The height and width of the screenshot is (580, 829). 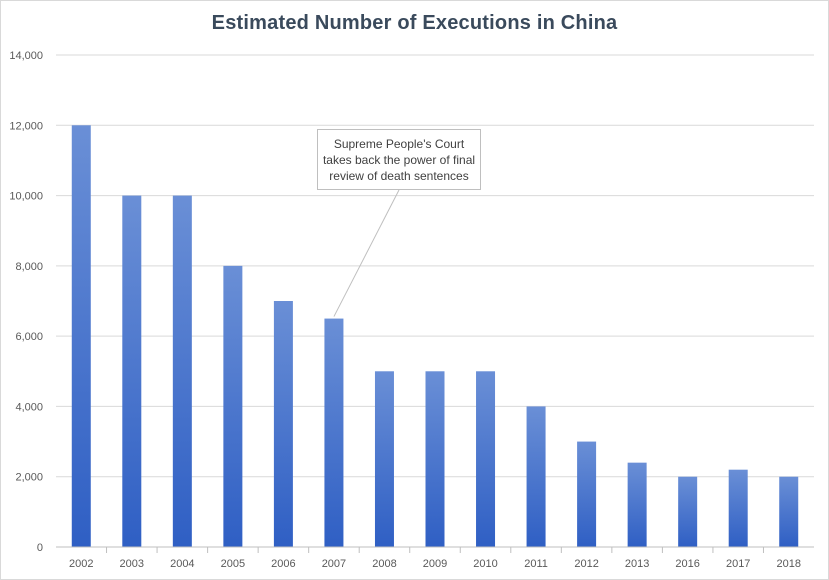 What do you see at coordinates (40, 548) in the screenshot?
I see `y-tick-label: 0` at bounding box center [40, 548].